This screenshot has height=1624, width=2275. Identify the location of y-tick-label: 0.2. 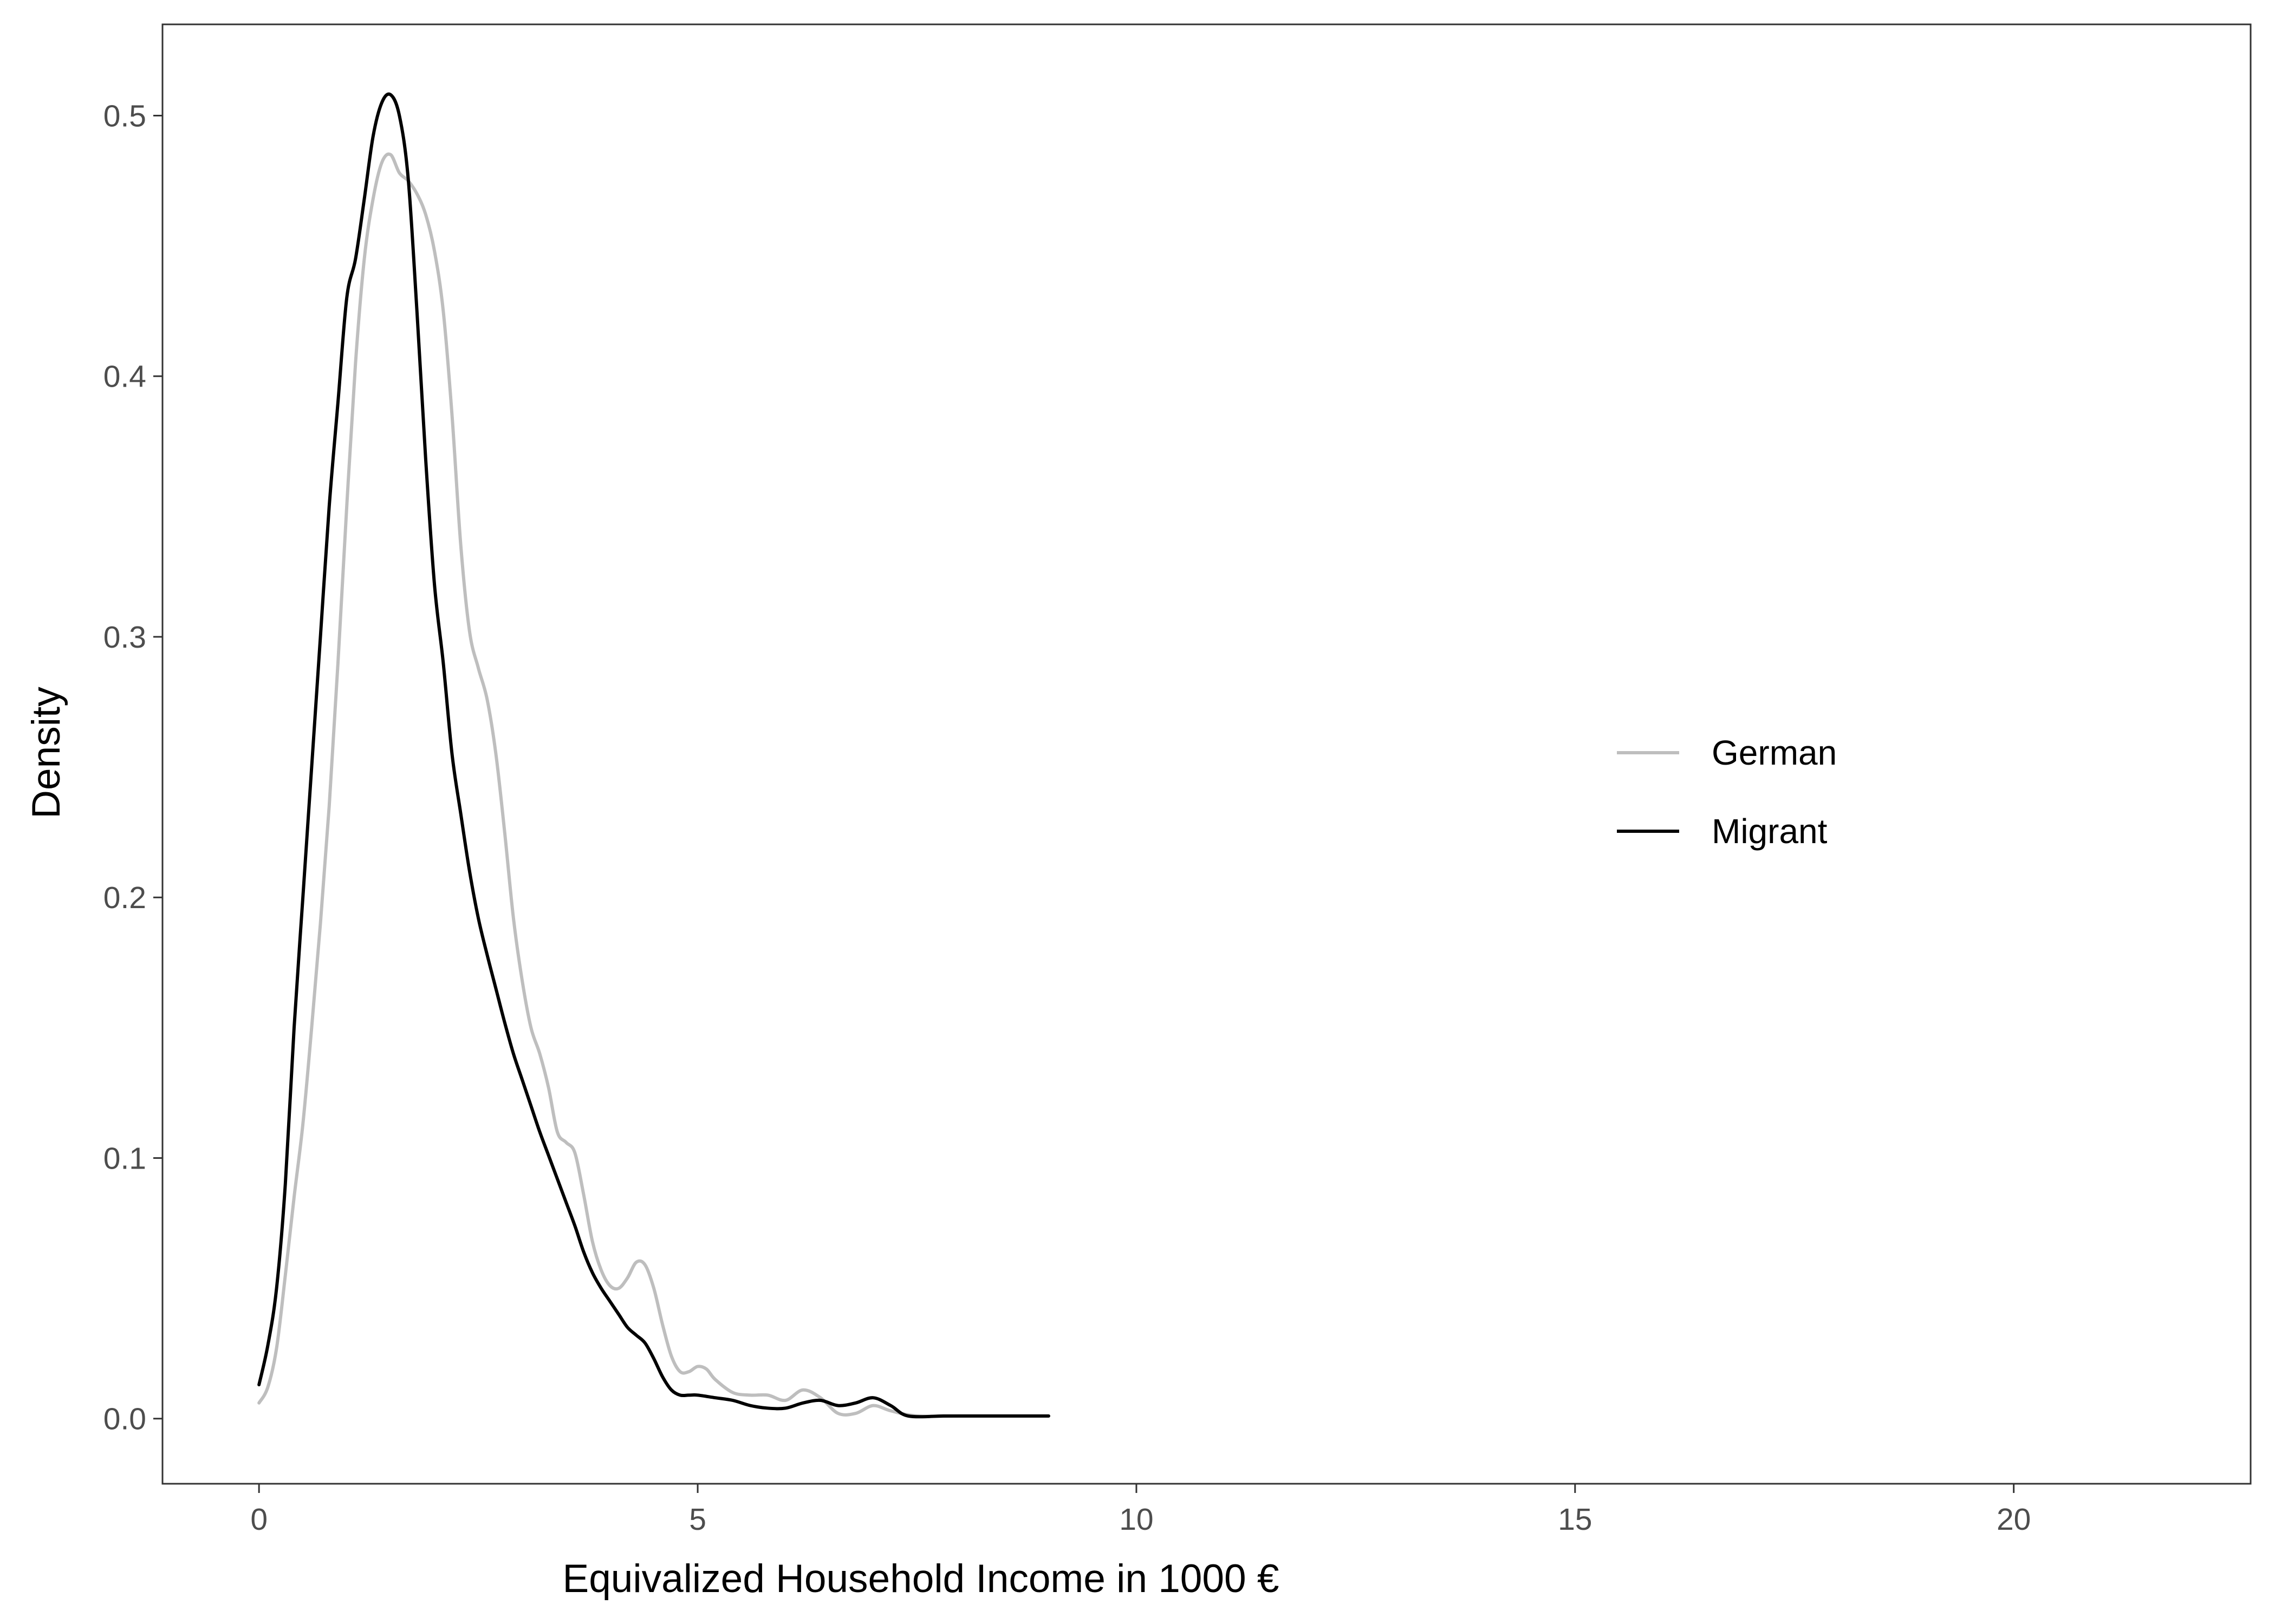
(124, 898).